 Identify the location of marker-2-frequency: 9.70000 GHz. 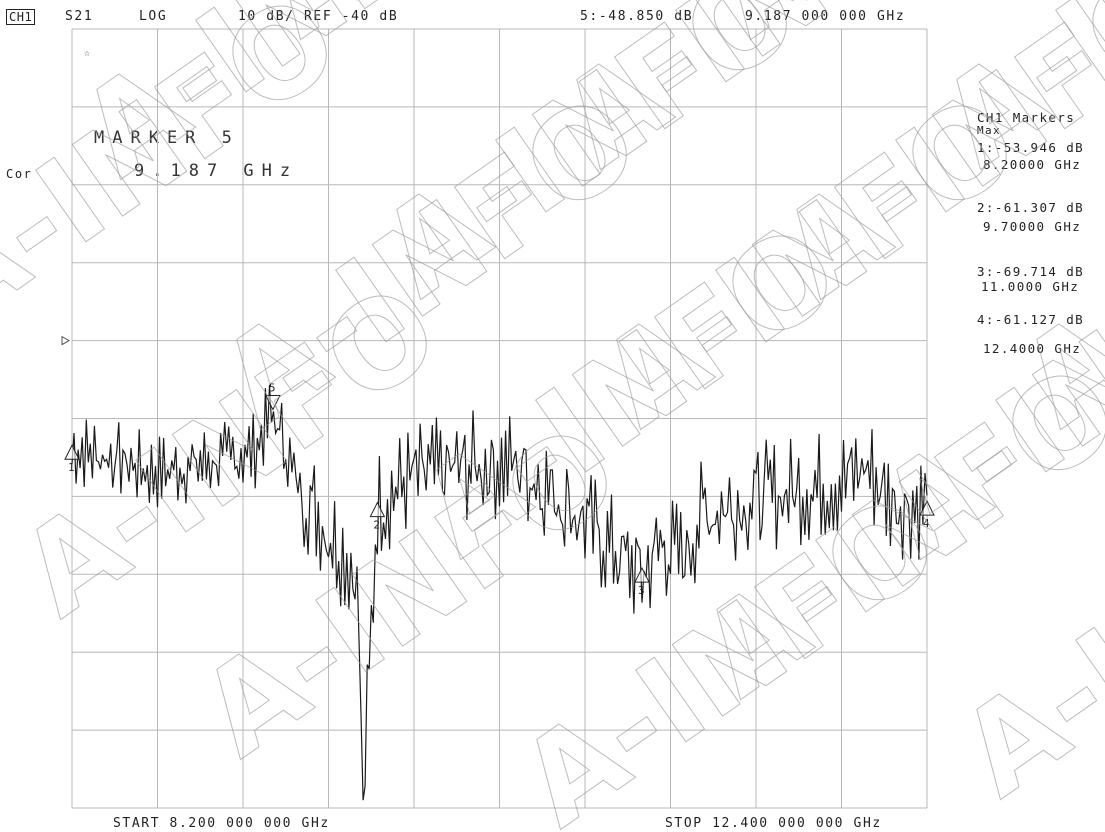
(1032, 226).